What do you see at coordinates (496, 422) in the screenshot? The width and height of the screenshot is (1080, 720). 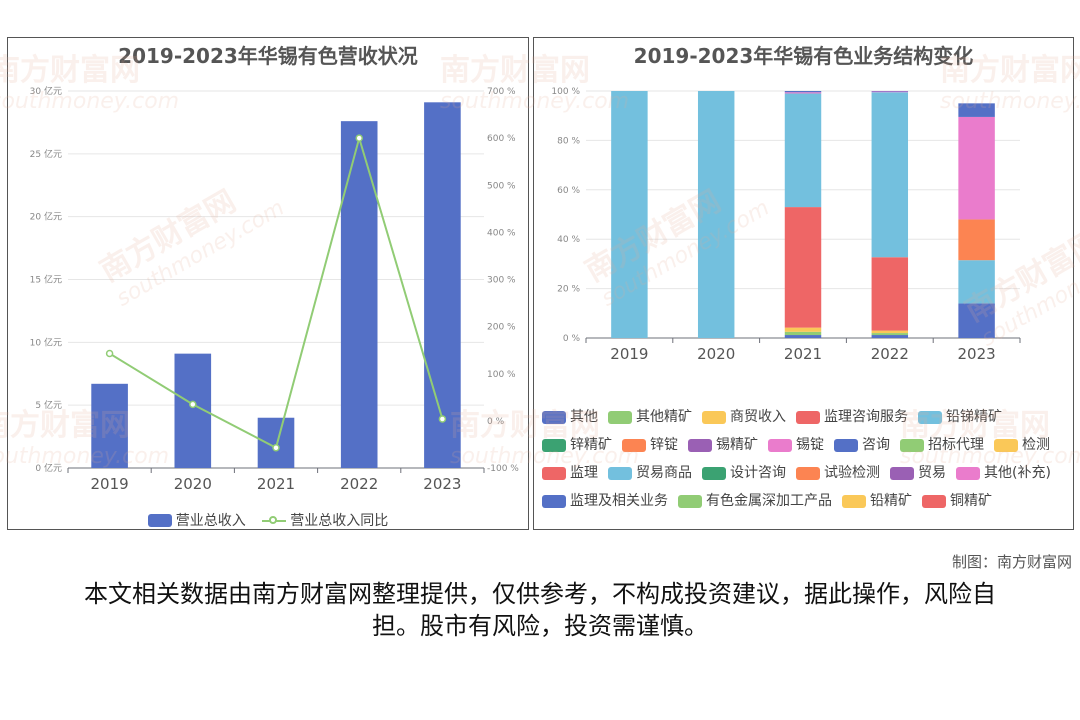 I see `y-right-tick-label: 0 %` at bounding box center [496, 422].